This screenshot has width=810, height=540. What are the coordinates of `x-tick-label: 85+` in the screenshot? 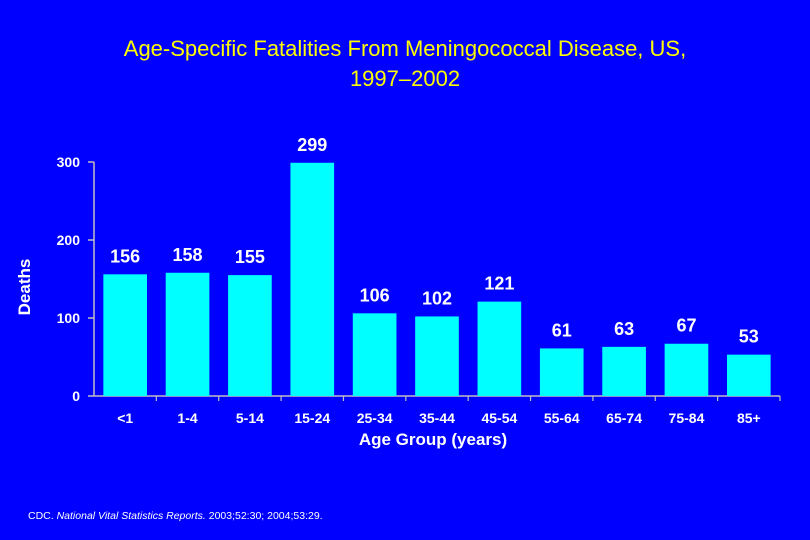 It's located at (749, 418).